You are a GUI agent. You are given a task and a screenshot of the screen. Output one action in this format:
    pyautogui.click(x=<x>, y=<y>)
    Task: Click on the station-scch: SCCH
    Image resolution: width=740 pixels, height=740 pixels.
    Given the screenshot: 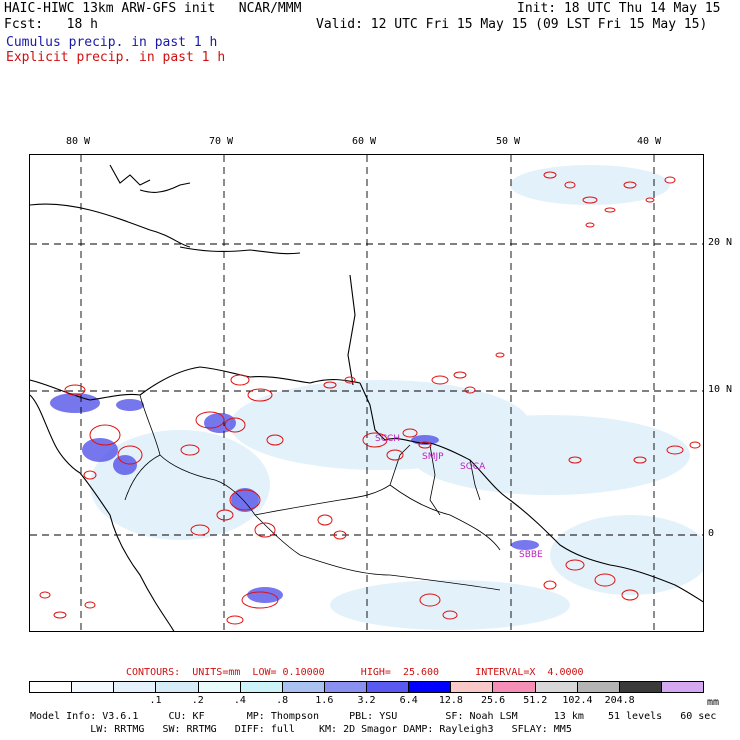 What is the action you would take?
    pyautogui.click(x=387, y=439)
    